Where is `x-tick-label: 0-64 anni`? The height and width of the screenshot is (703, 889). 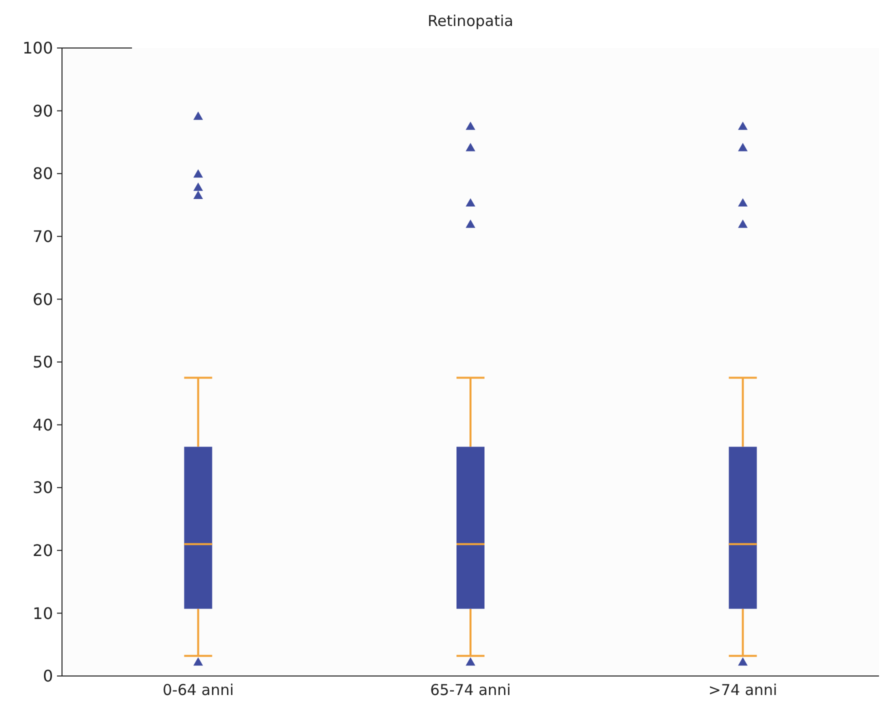 x-tick-label: 0-64 anni is located at coordinates (198, 690).